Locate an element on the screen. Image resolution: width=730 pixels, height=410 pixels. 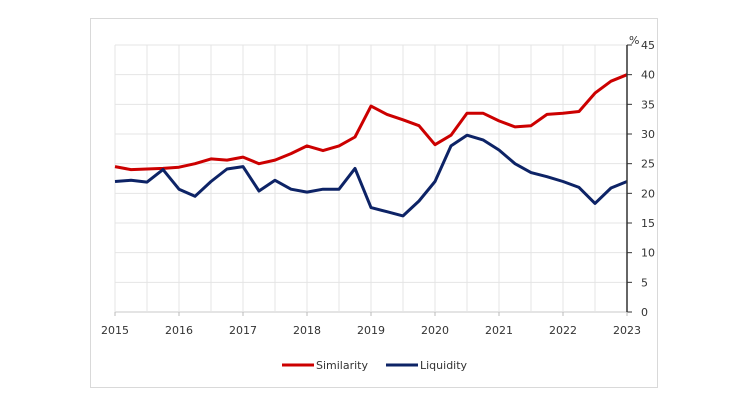
x-tick-label: 2016 is located at coordinates (179, 330).